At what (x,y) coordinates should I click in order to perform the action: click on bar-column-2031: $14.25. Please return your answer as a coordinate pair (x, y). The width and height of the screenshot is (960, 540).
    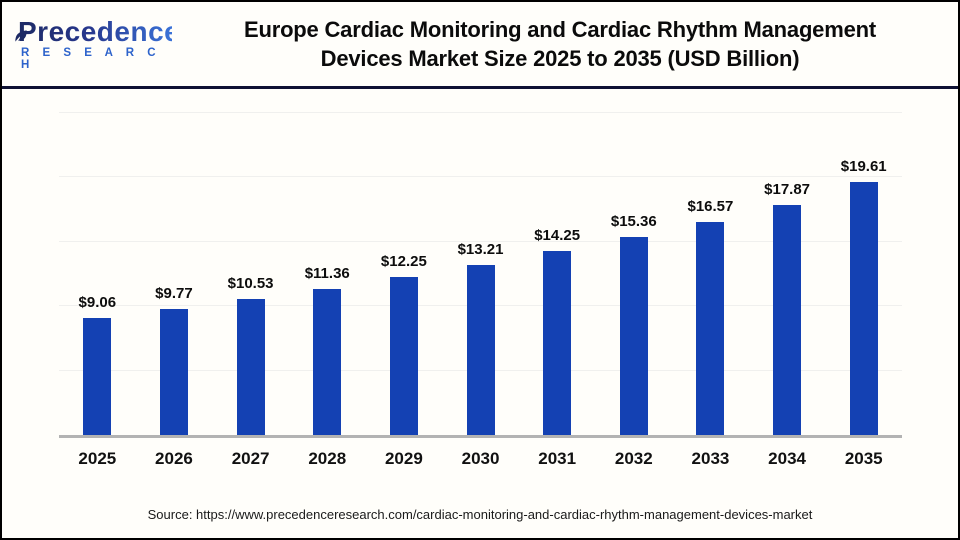
    Looking at the image, I should click on (557, 274).